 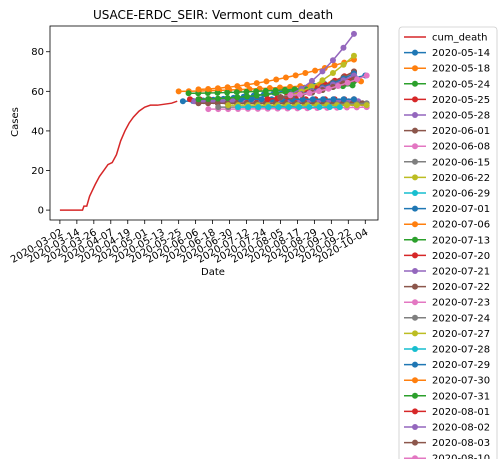 What do you see at coordinates (461, 443) in the screenshot?
I see `legend-entry: 2020-08-03` at bounding box center [461, 443].